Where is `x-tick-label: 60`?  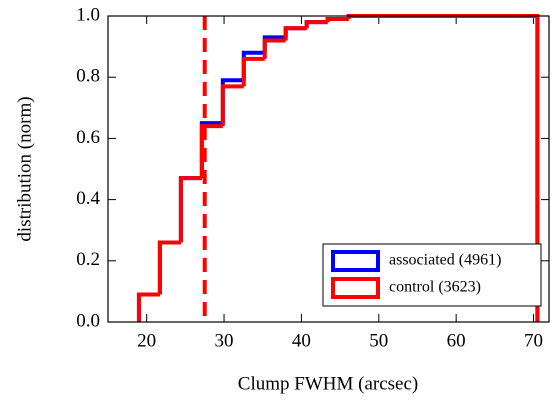 x-tick-label: 60 is located at coordinates (456, 340).